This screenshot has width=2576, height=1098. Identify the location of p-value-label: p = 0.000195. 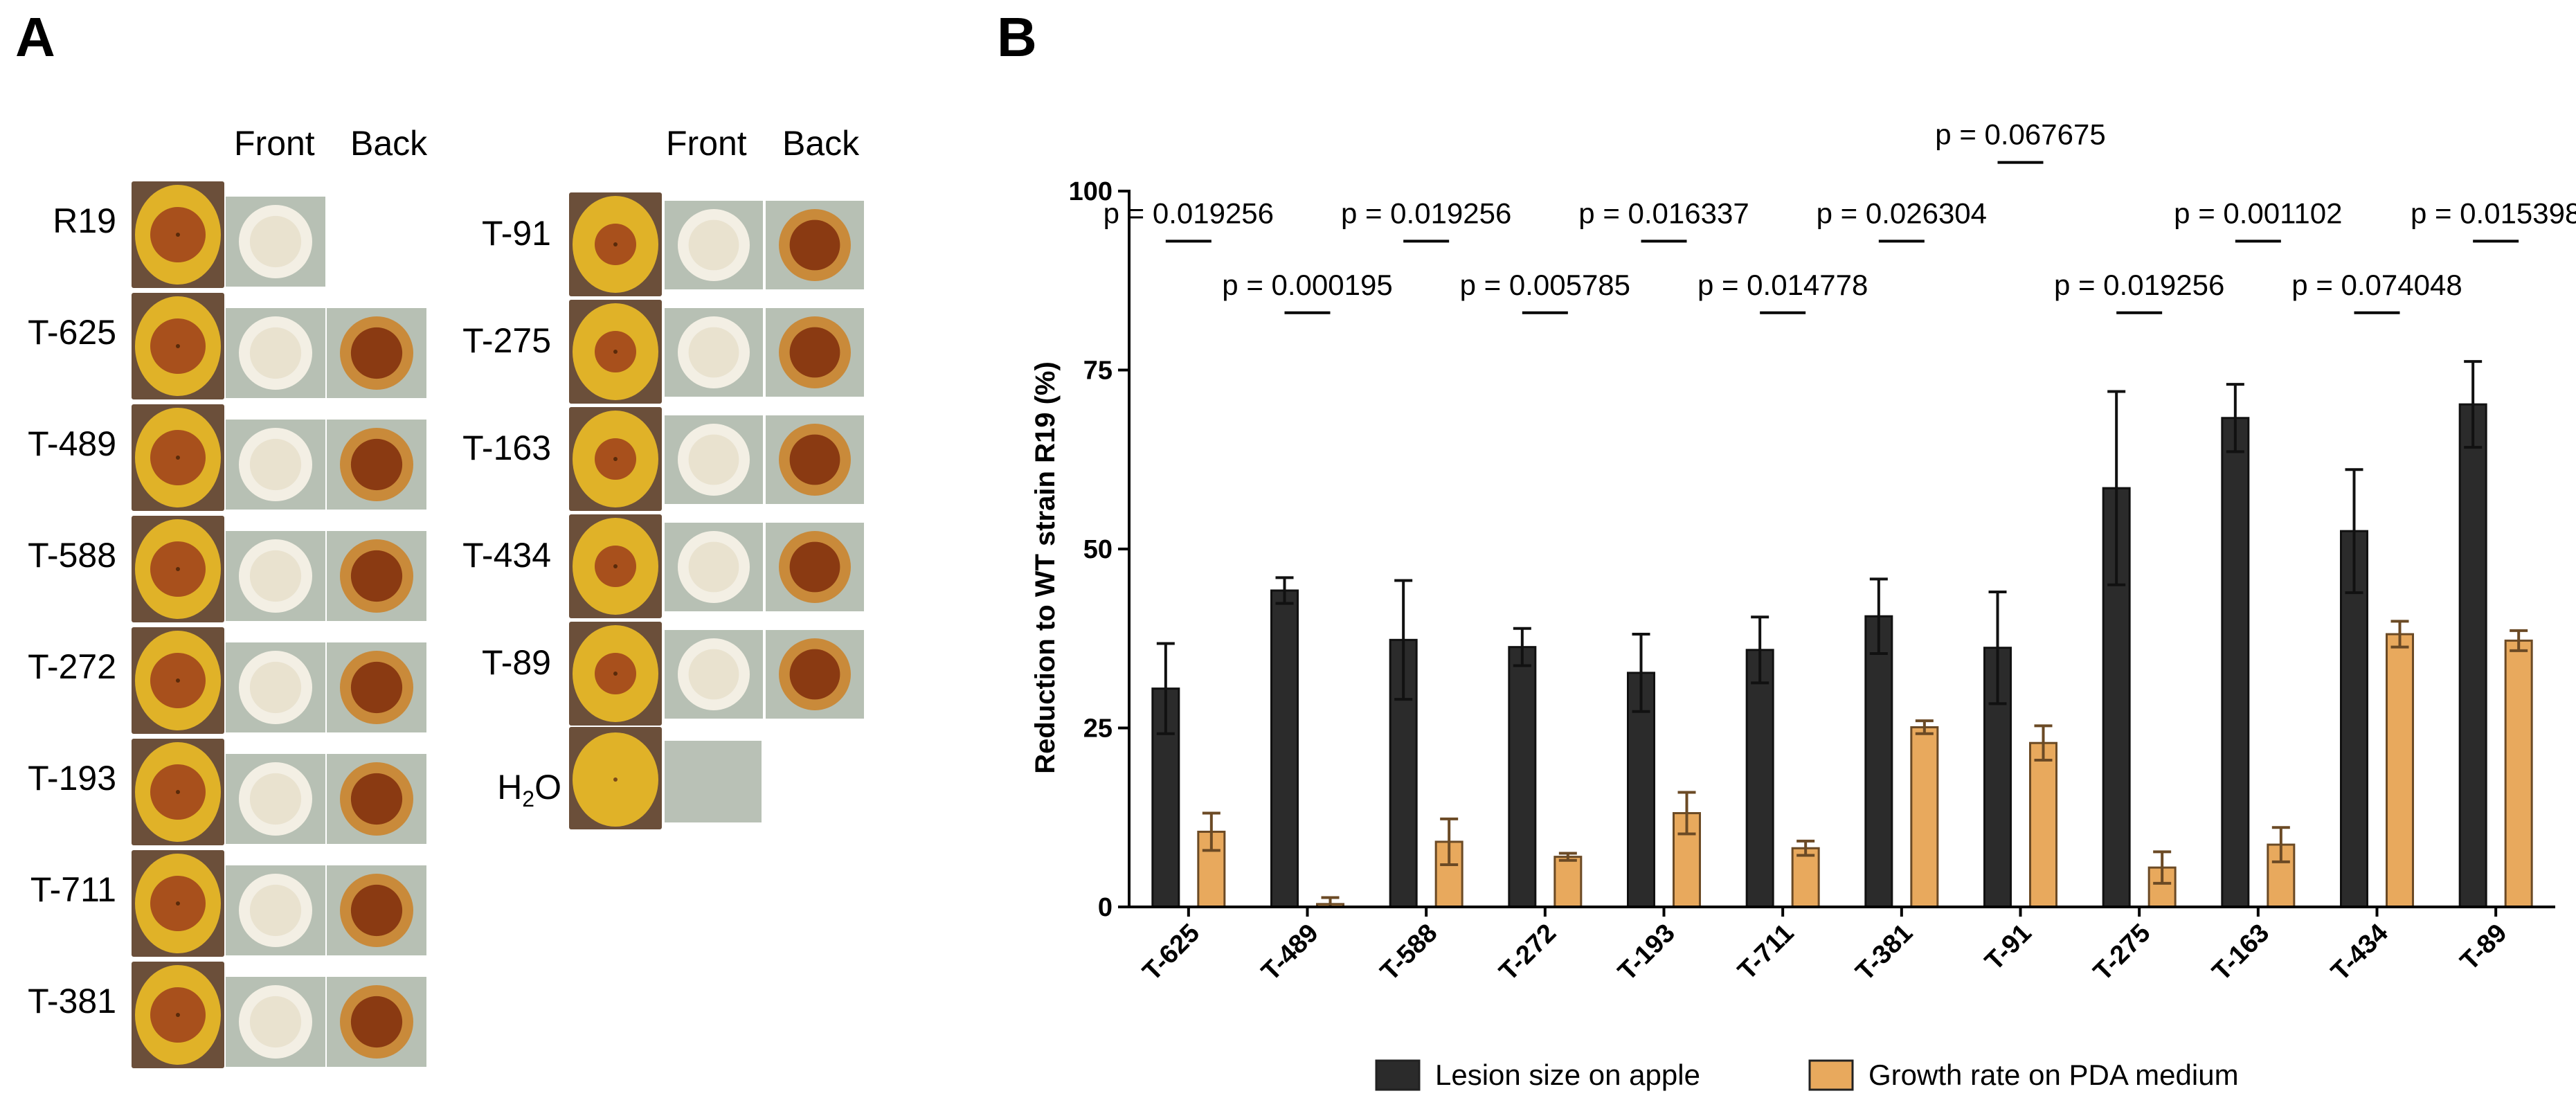
(1307, 285).